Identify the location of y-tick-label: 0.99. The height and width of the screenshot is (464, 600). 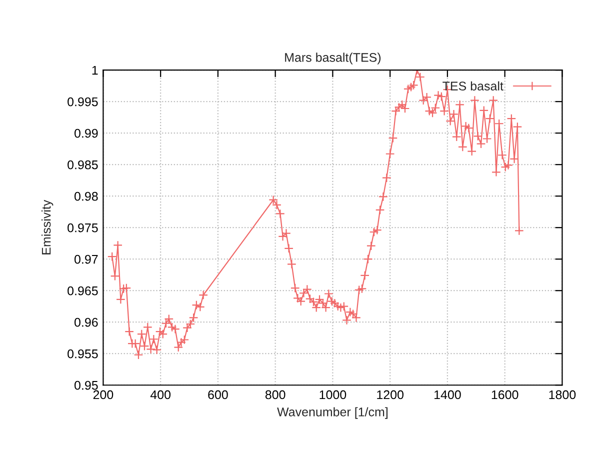
(86, 133).